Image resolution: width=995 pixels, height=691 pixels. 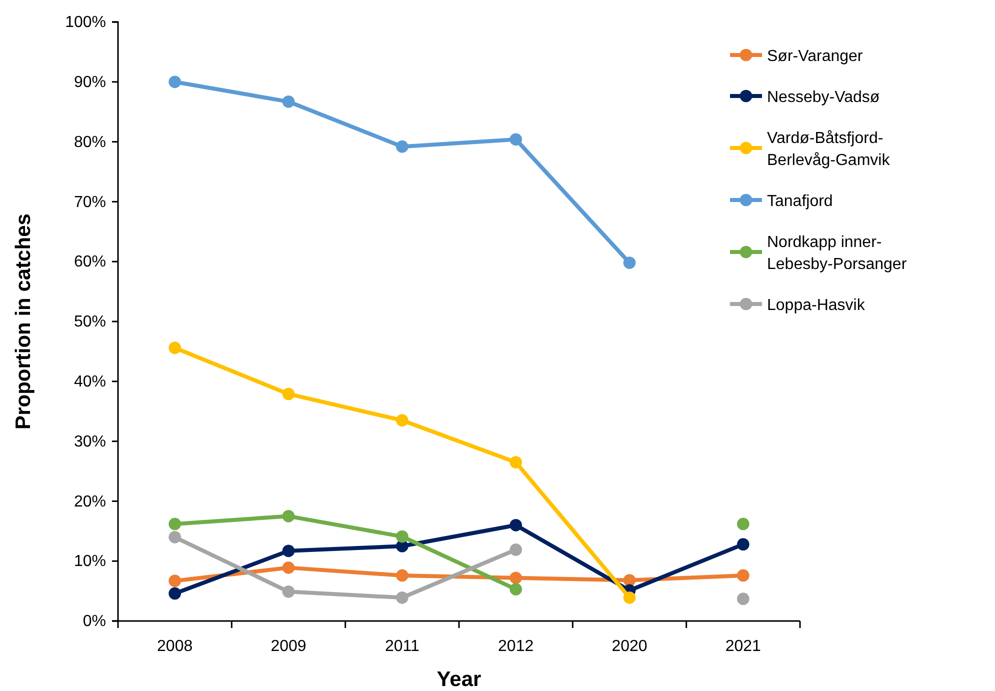 I want to click on x-axis-title: Year, so click(x=459, y=679).